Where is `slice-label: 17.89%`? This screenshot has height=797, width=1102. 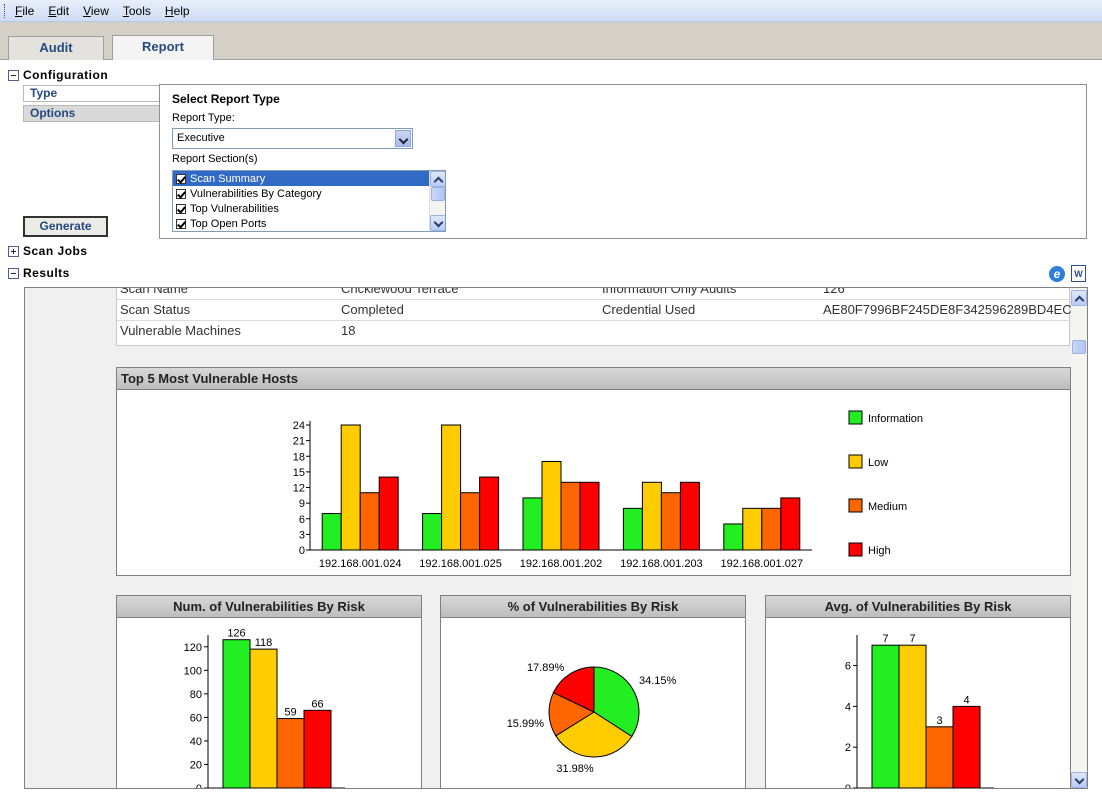 slice-label: 17.89% is located at coordinates (546, 668).